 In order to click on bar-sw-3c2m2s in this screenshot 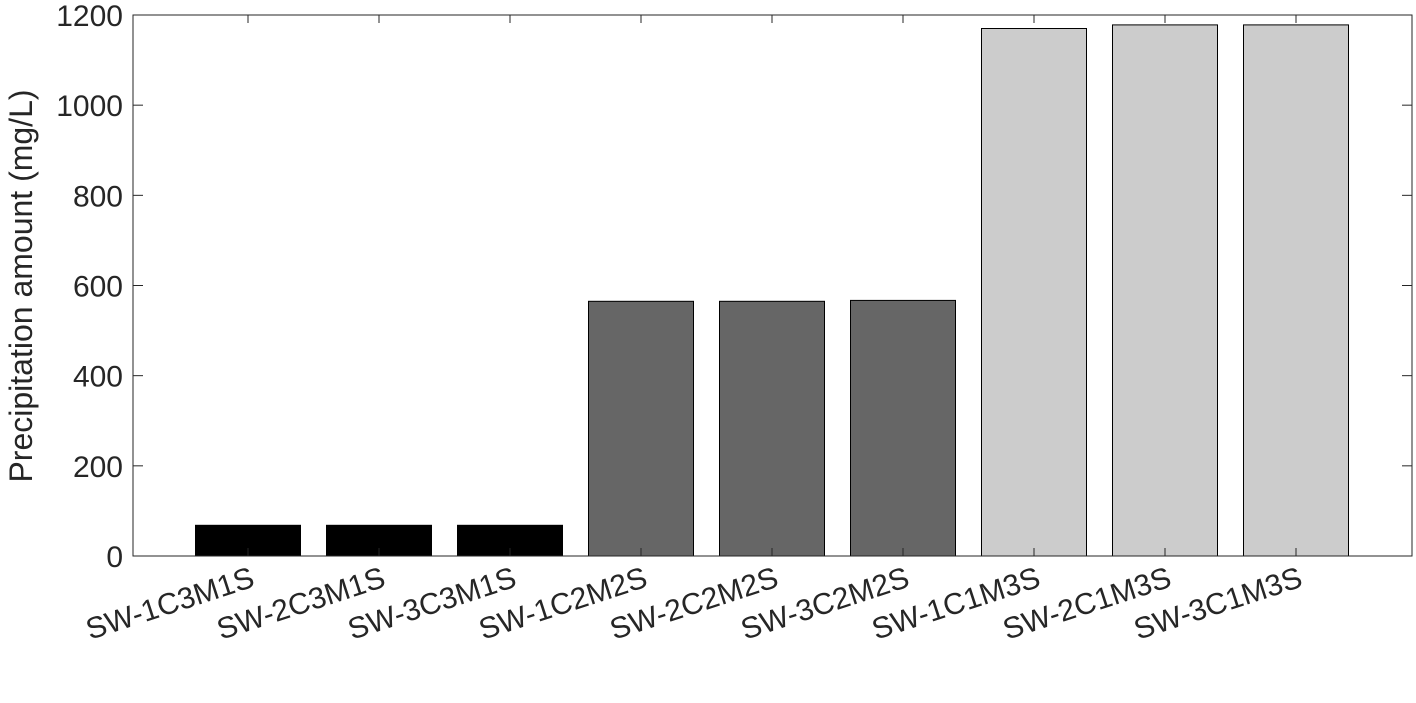, I will do `click(903, 428)`.